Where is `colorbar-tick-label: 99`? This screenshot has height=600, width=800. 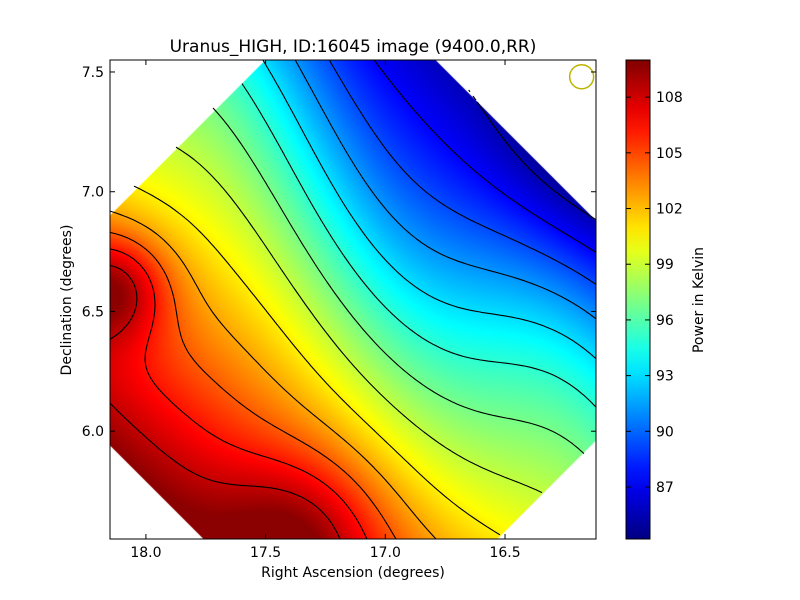
colorbar-tick-label: 99 is located at coordinates (665, 265).